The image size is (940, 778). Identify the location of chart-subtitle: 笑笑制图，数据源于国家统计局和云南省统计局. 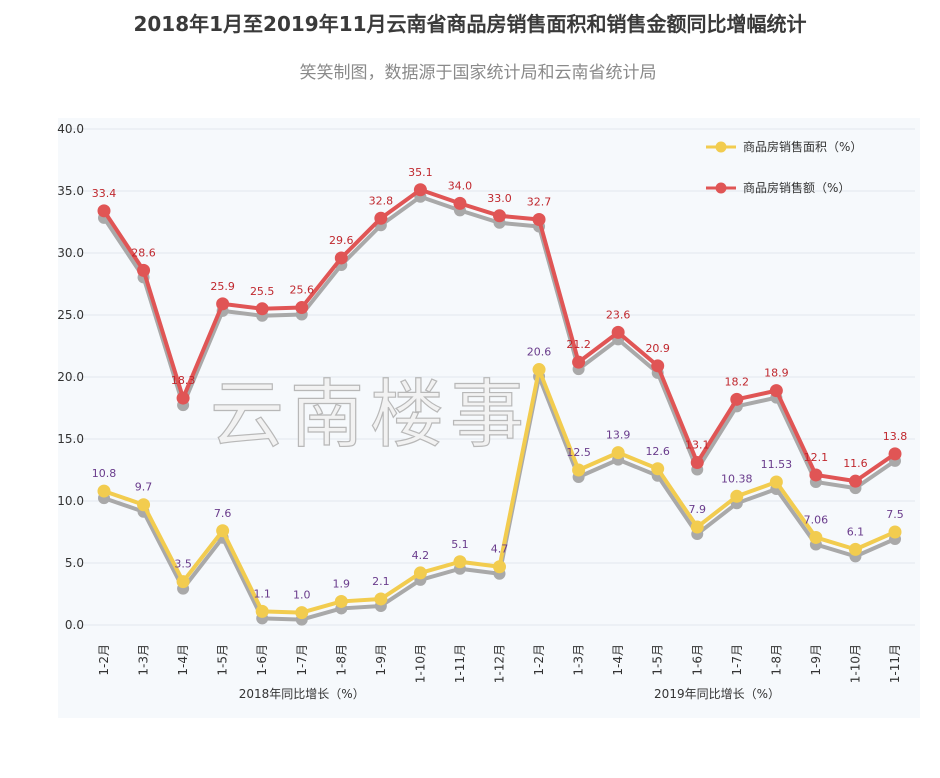
(478, 73).